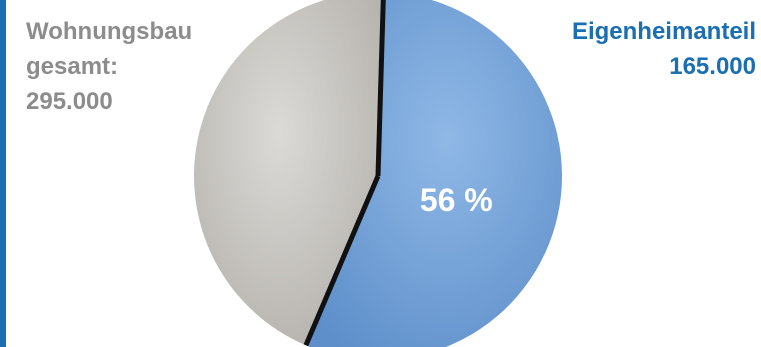  What do you see at coordinates (72, 66) in the screenshot?
I see `total-label-line2: gesamt:` at bounding box center [72, 66].